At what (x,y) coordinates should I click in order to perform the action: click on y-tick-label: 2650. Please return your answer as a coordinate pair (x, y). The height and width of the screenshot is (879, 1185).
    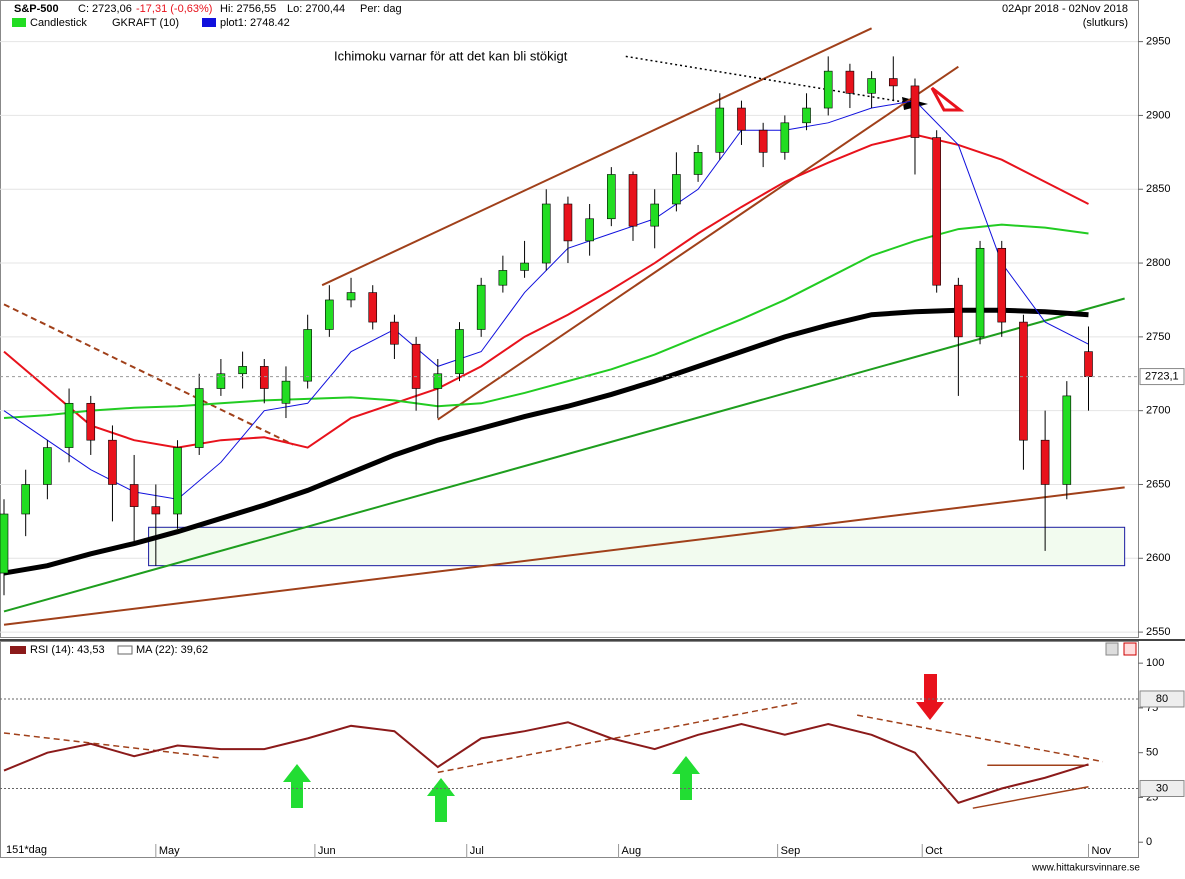
    Looking at the image, I should click on (1158, 484).